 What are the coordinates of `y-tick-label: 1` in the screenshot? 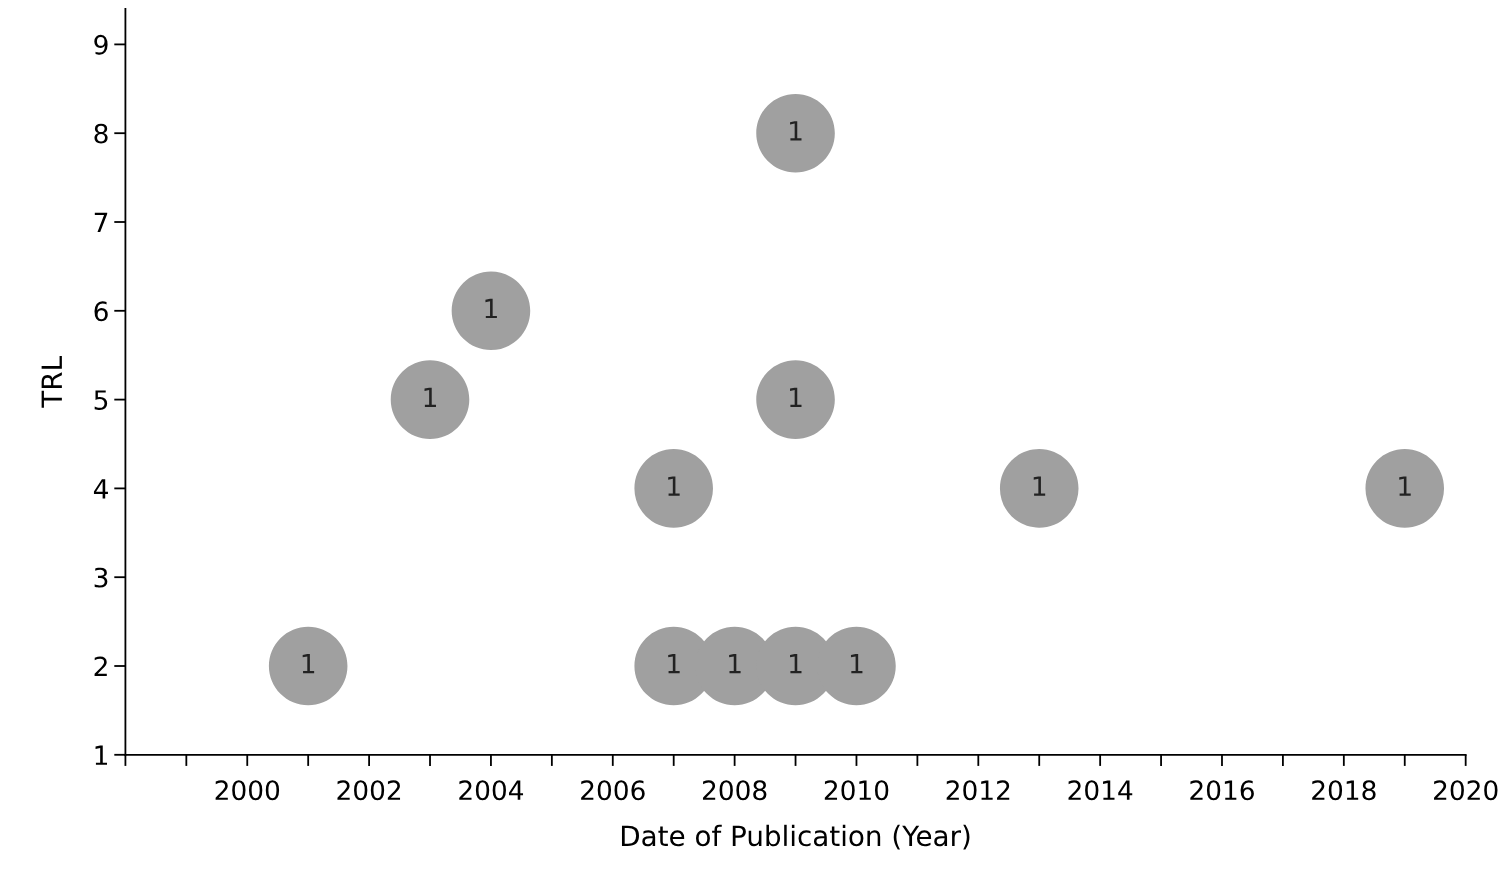 It's located at (101, 755).